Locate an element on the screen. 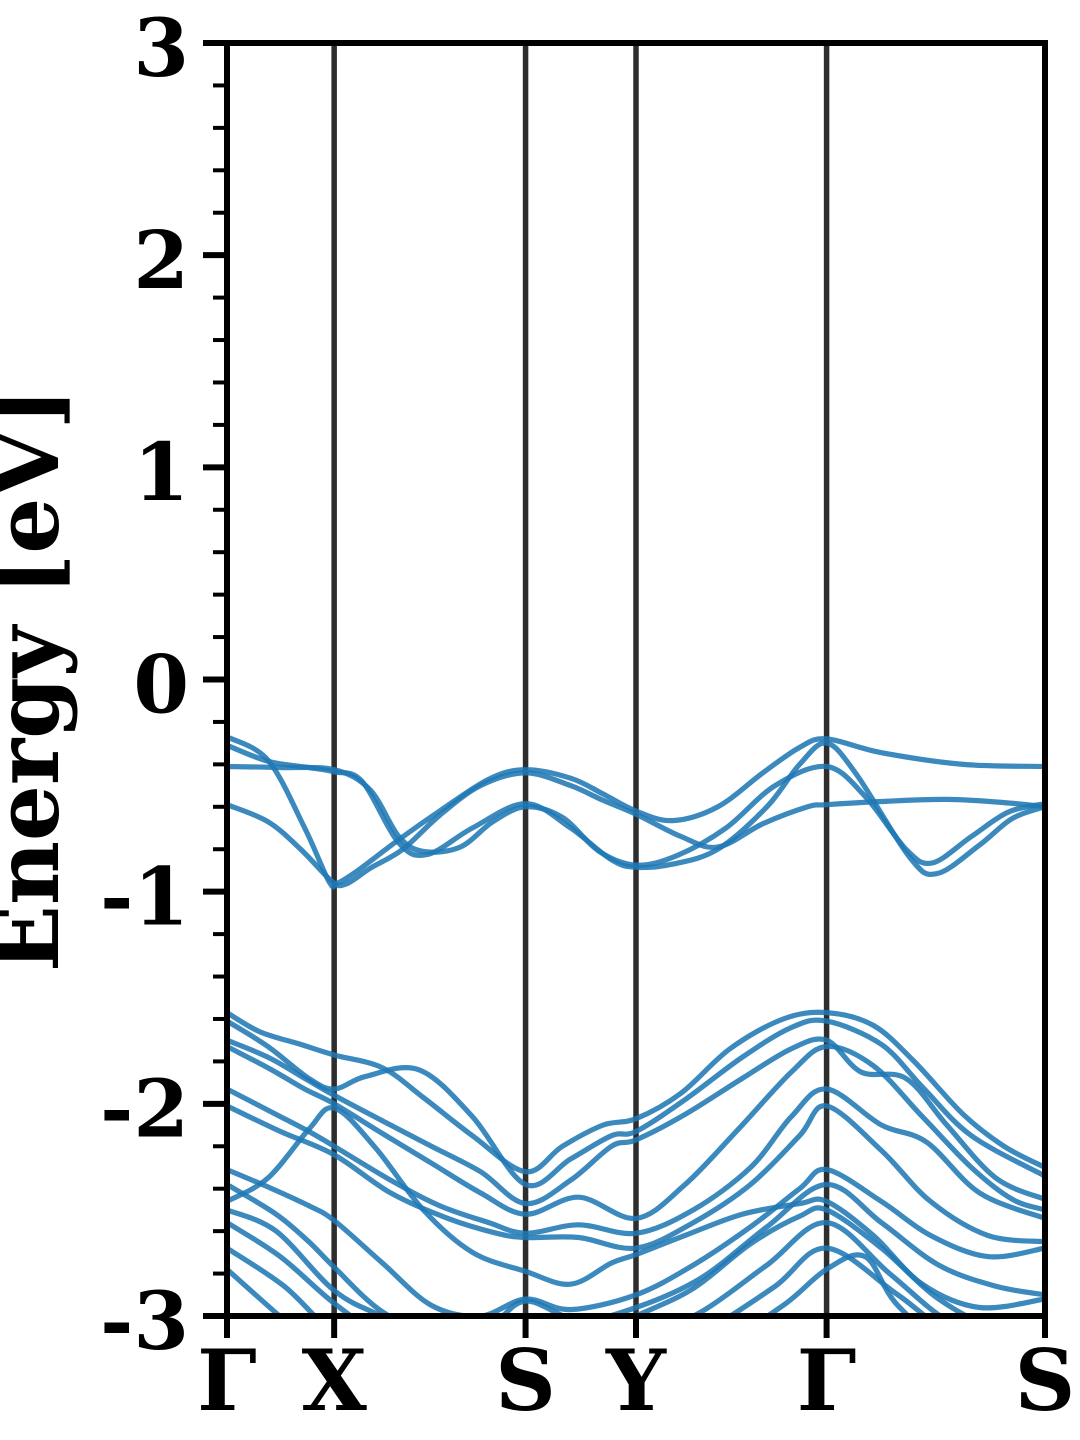  y-tick-label: -1 is located at coordinates (144, 896).